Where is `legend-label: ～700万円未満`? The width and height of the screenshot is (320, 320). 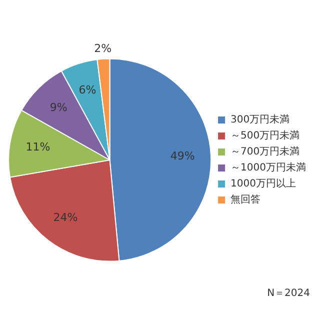
legend-label: ～700万円未満 is located at coordinates (265, 152).